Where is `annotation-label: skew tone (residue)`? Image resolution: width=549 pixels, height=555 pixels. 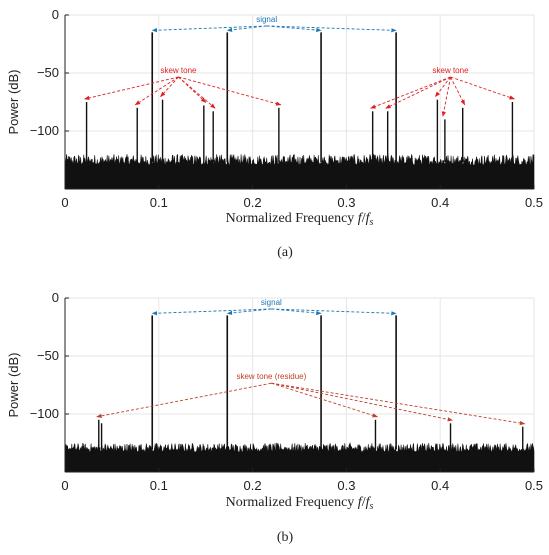
annotation-label: skew tone (residue) is located at coordinates (271, 376).